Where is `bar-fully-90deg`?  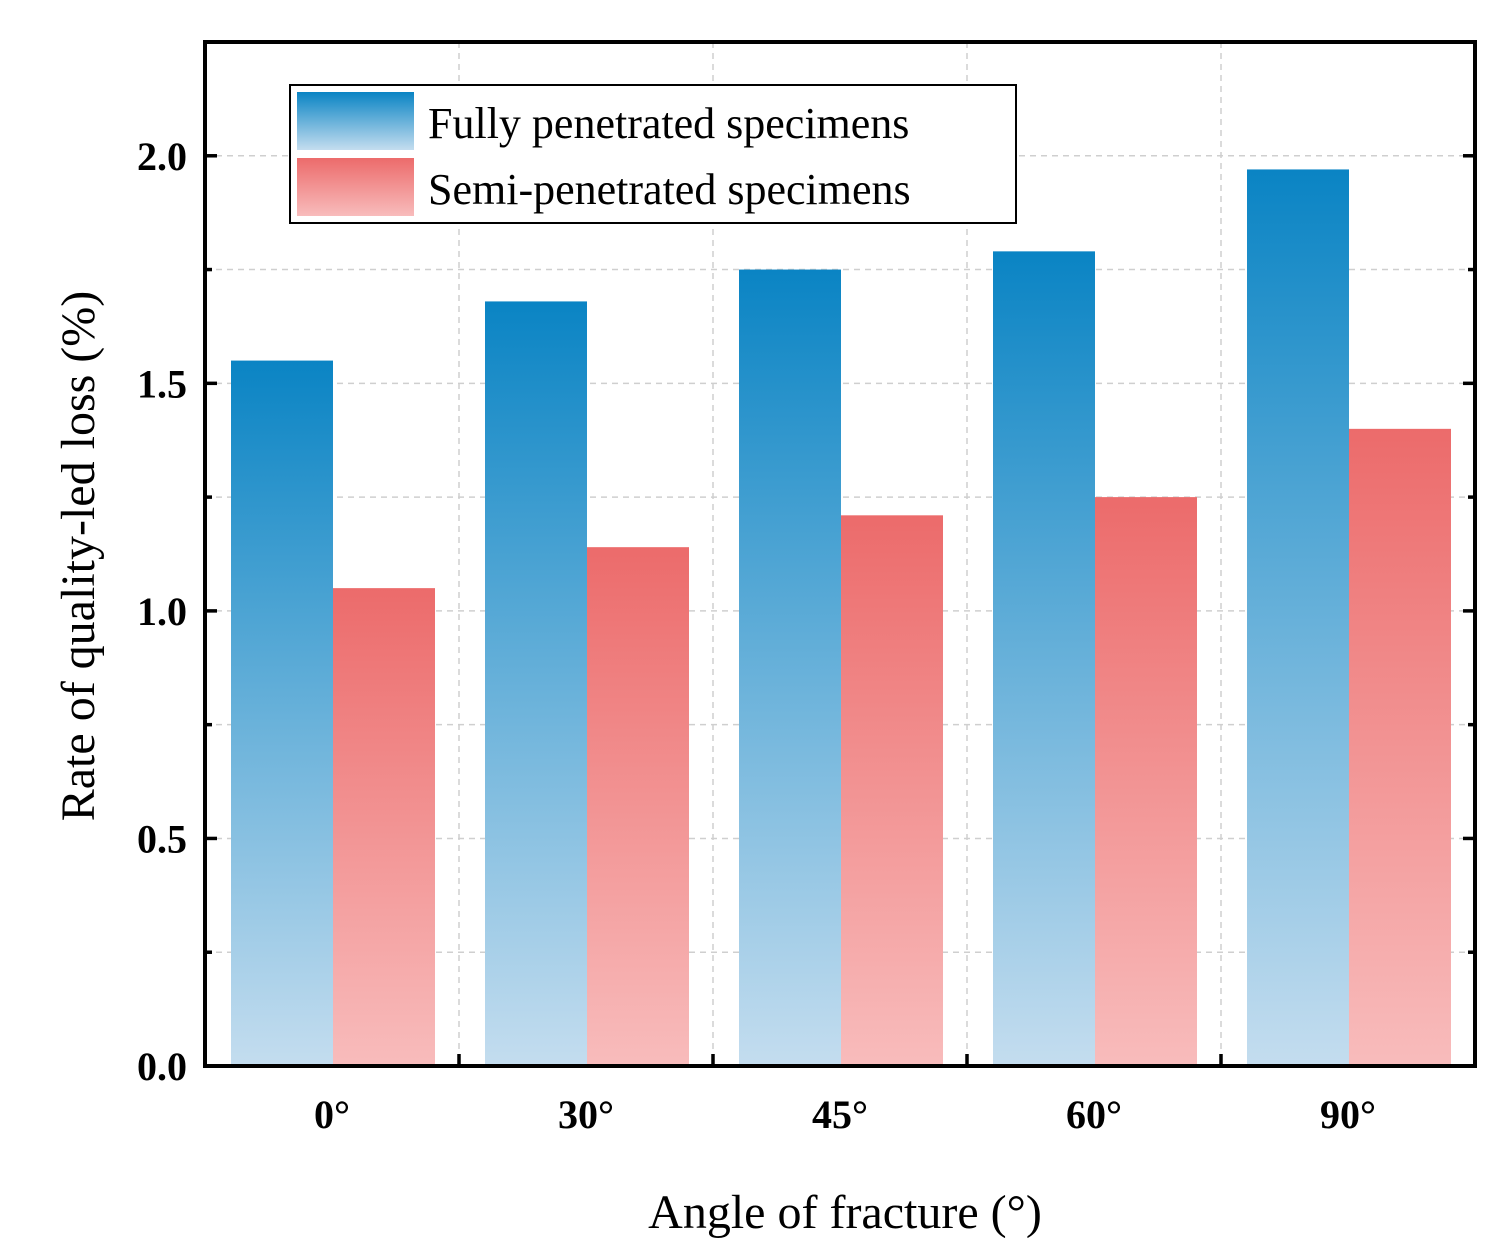 bar-fully-90deg is located at coordinates (1298, 618).